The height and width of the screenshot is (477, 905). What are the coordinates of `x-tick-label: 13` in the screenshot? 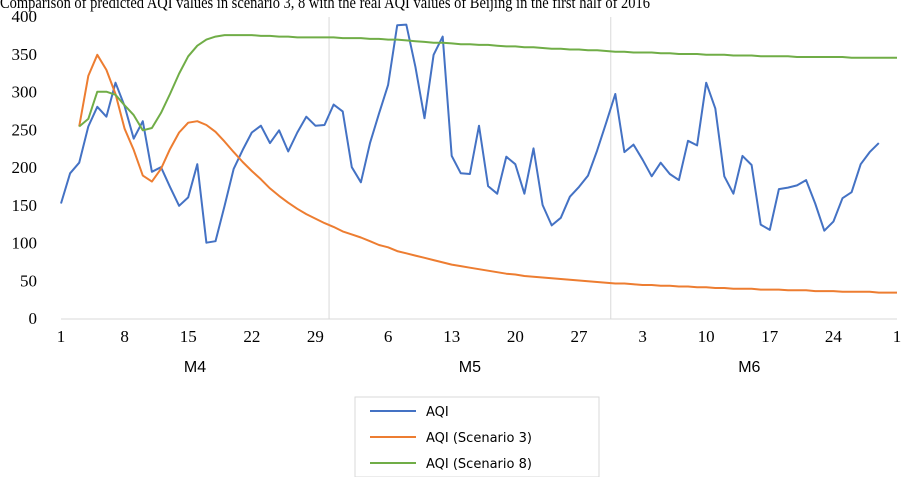 It's located at (451, 336).